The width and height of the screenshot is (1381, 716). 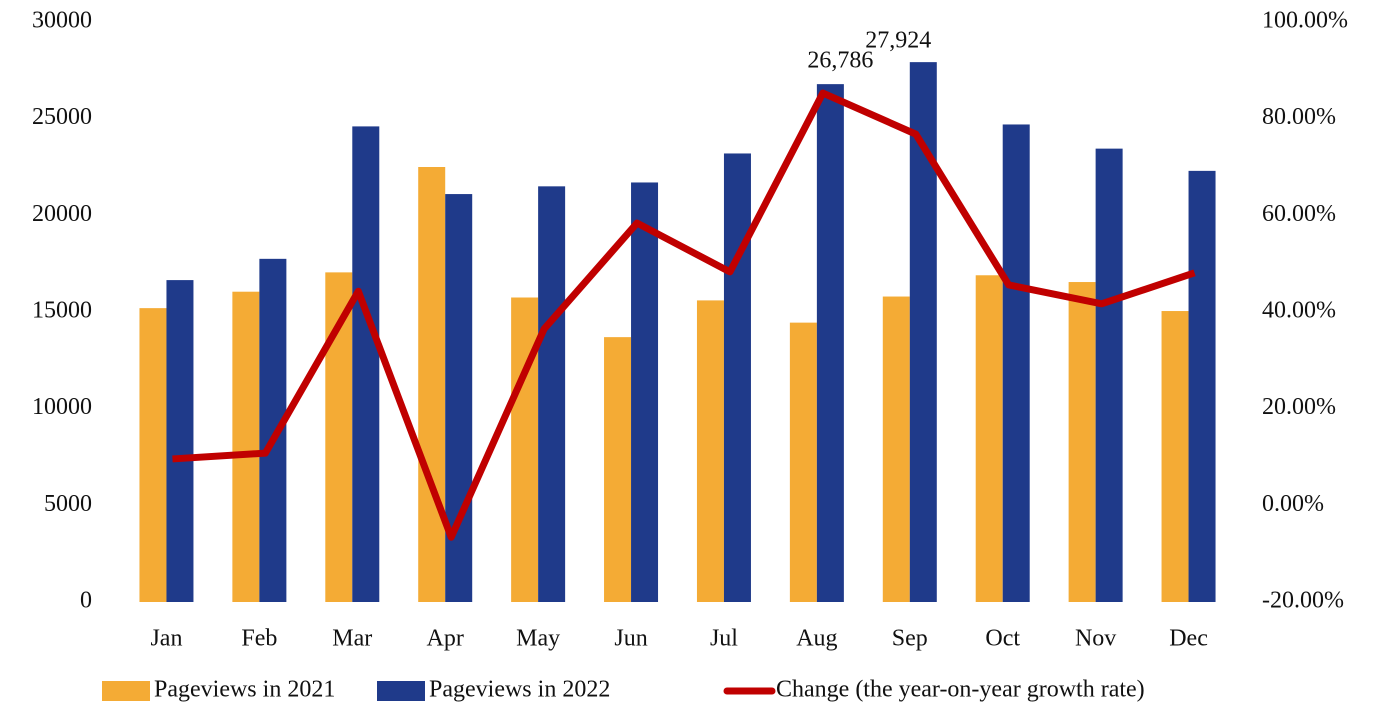 I want to click on y2-tick-label: 40.00%, so click(x=1299, y=311).